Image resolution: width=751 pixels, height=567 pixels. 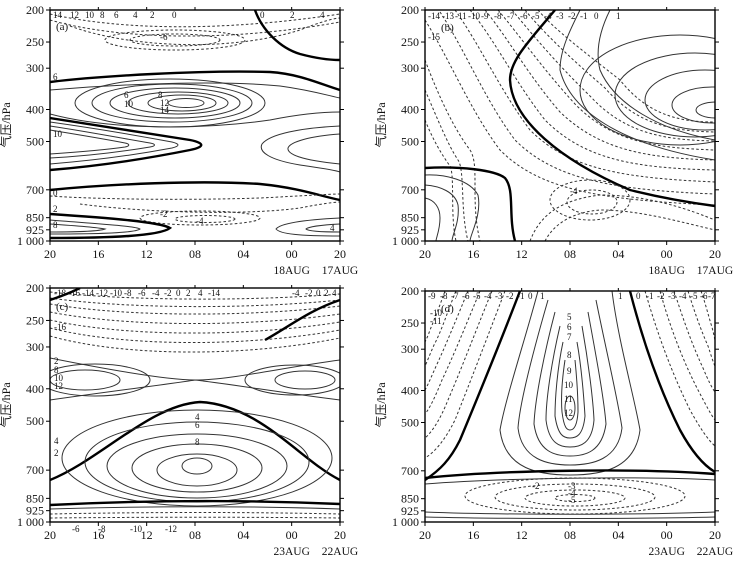 What do you see at coordinates (715, 535) in the screenshot?
I see `x-tick-label: 20` at bounding box center [715, 535].